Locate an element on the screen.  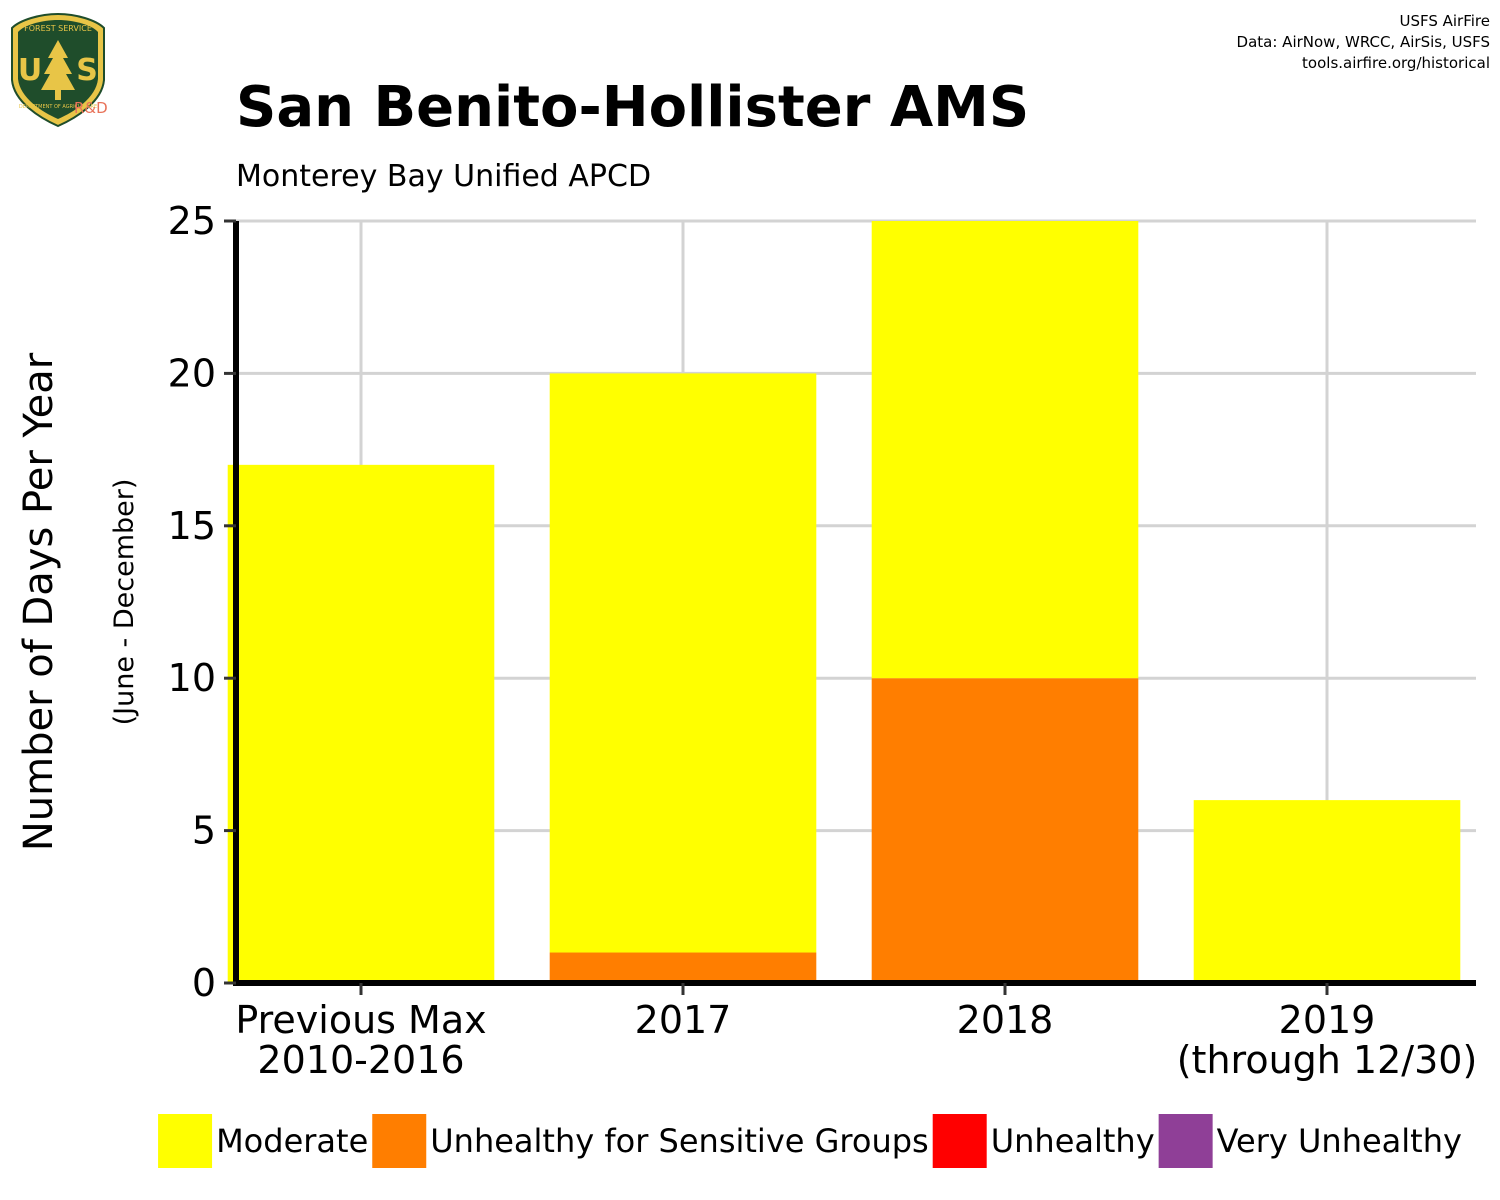
legend-label: Unhealthy is located at coordinates (1073, 1141).